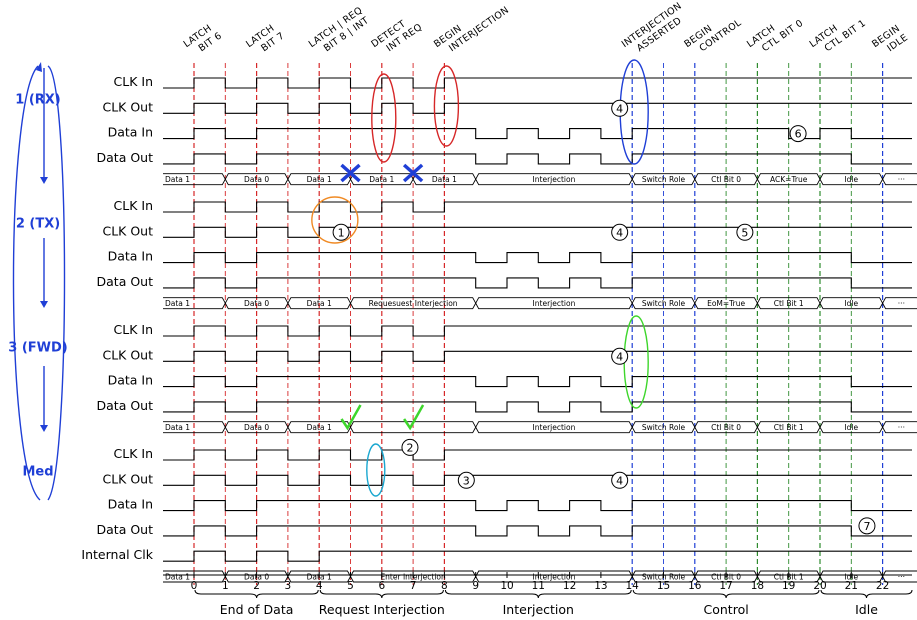 This screenshot has width=917, height=620. Describe the element at coordinates (757, 586) in the screenshot. I see `tick-label: 18` at that location.